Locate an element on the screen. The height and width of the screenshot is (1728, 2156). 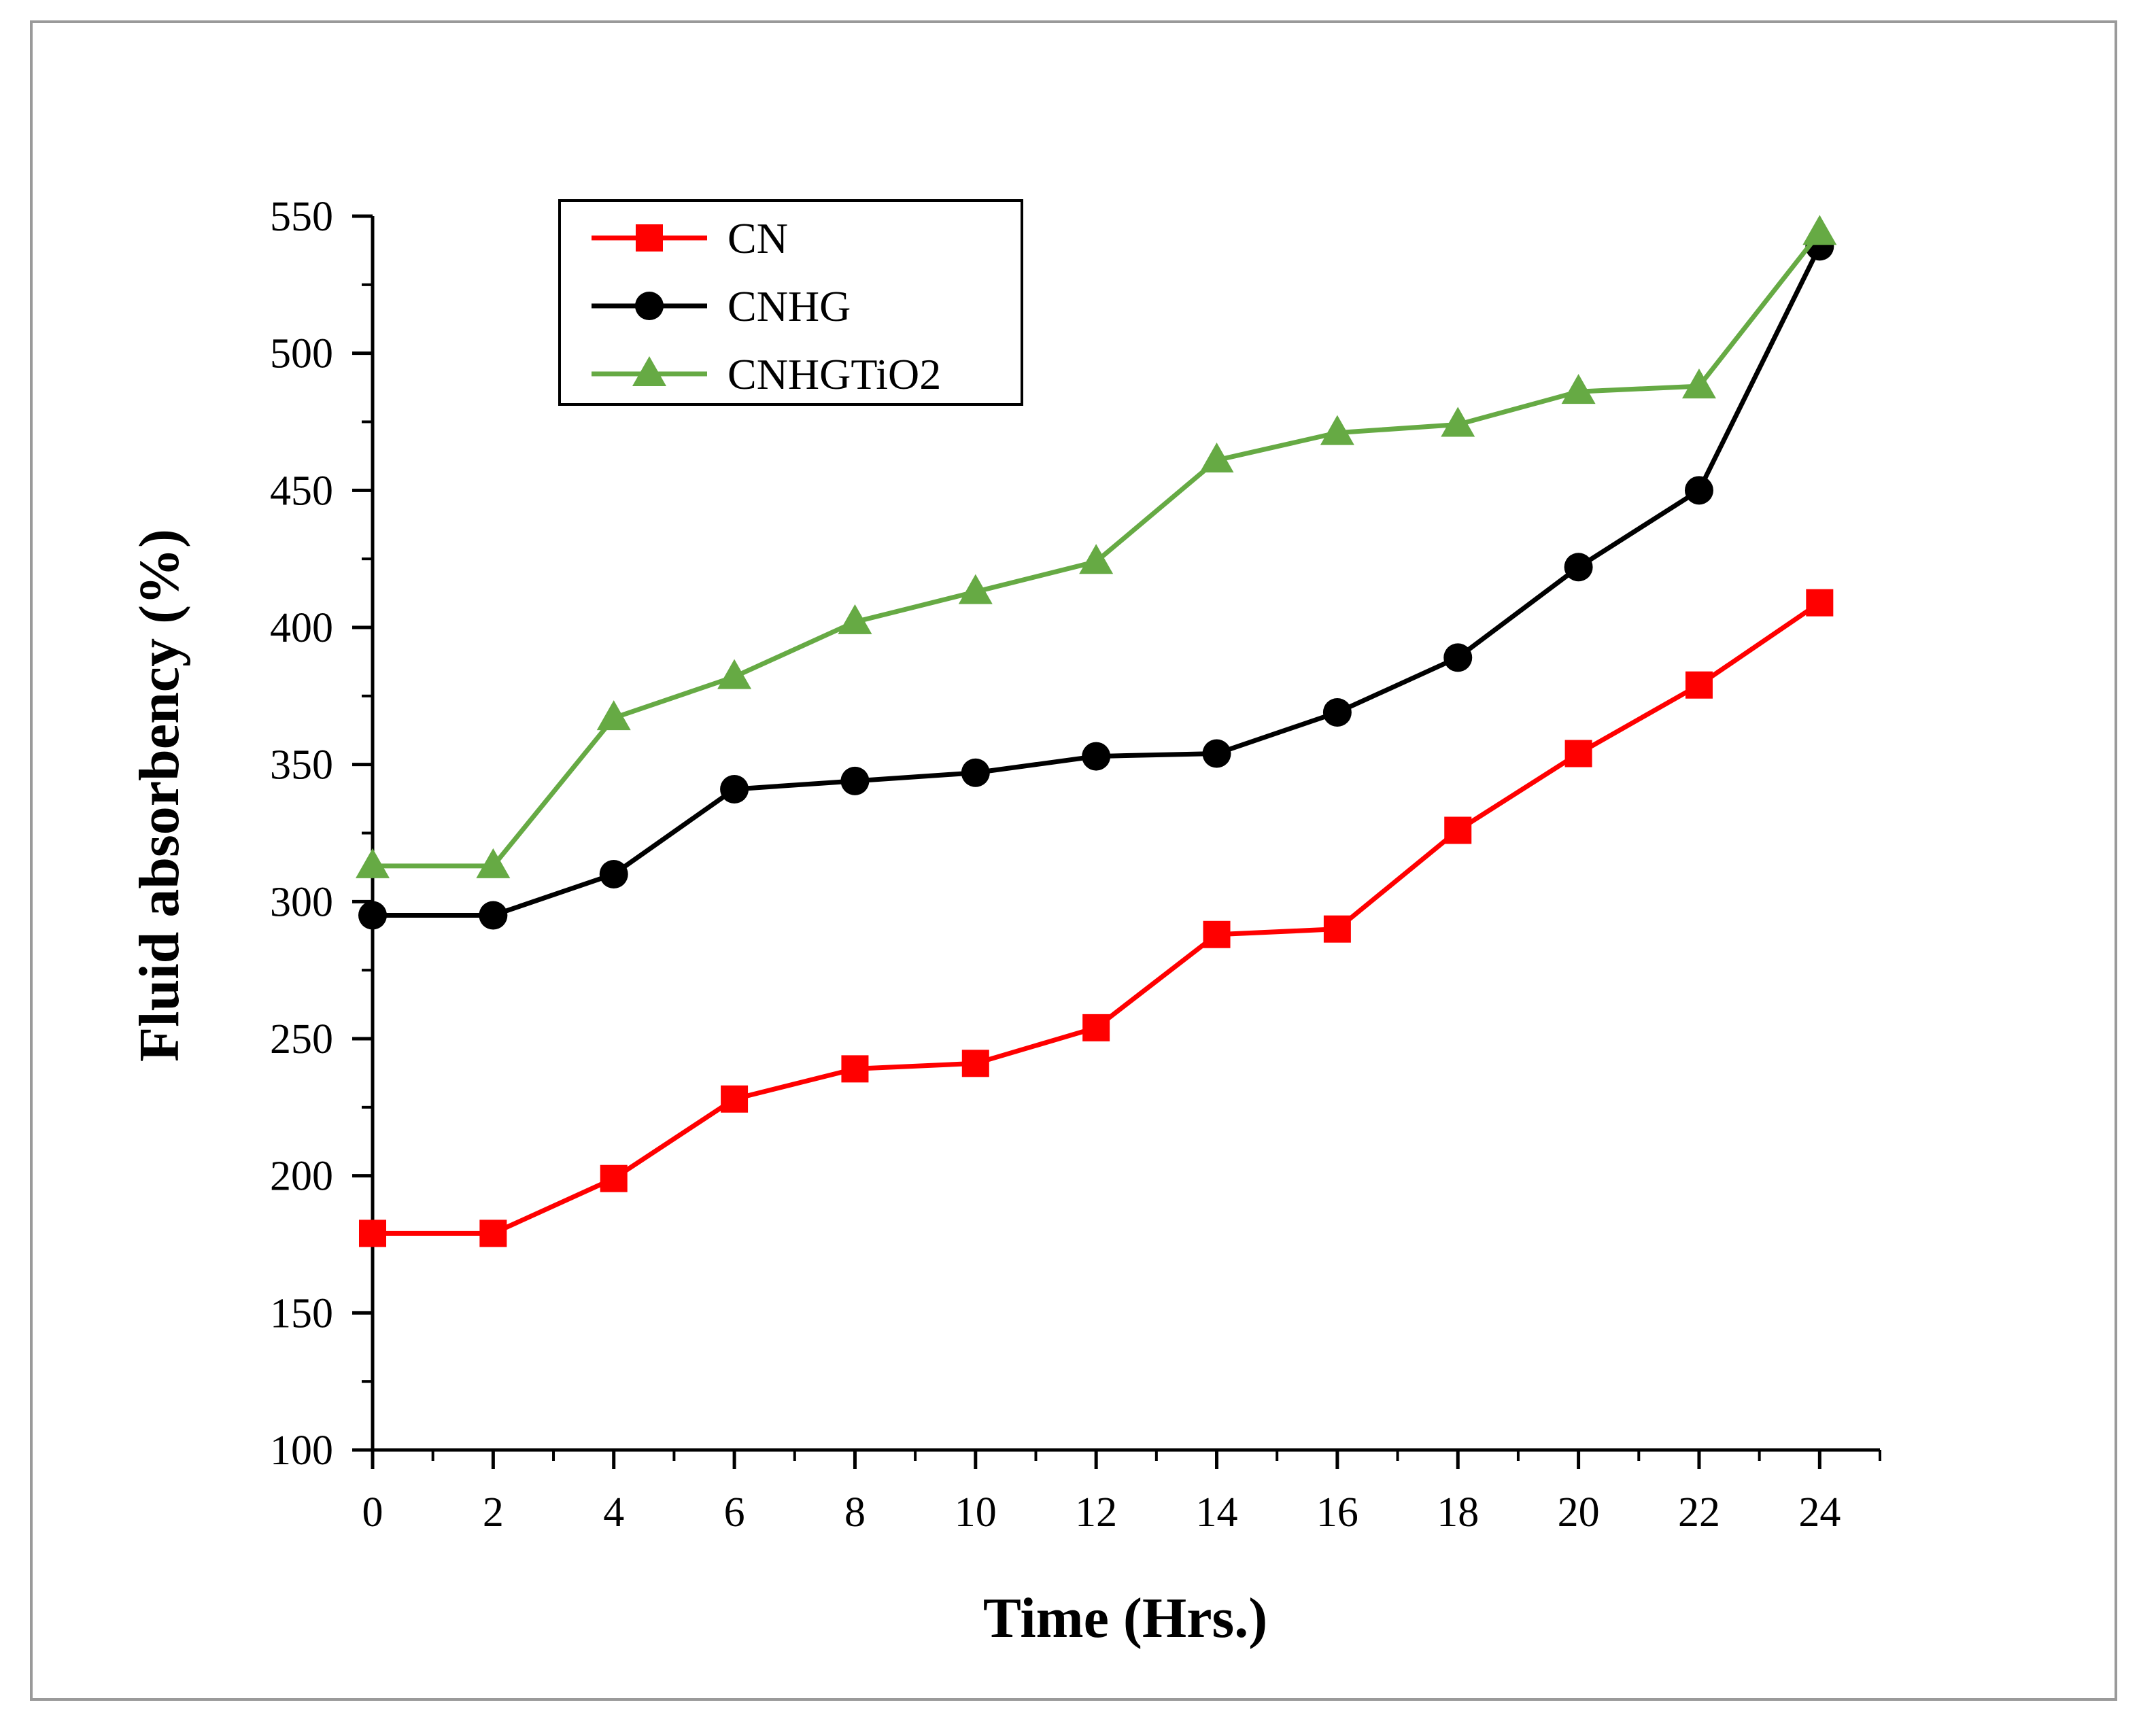
y-tick-label-400: 400 is located at coordinates (301, 628).